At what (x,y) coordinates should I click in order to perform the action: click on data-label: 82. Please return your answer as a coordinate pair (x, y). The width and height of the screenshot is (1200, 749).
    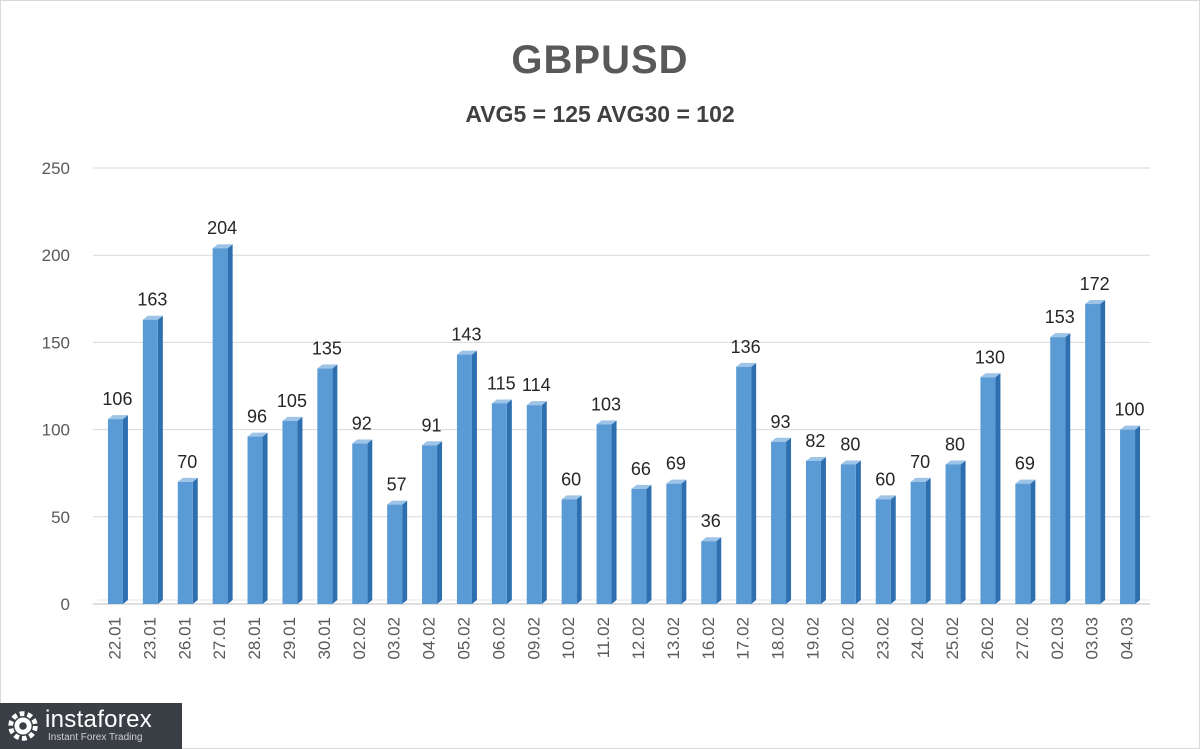
    Looking at the image, I should click on (815, 441).